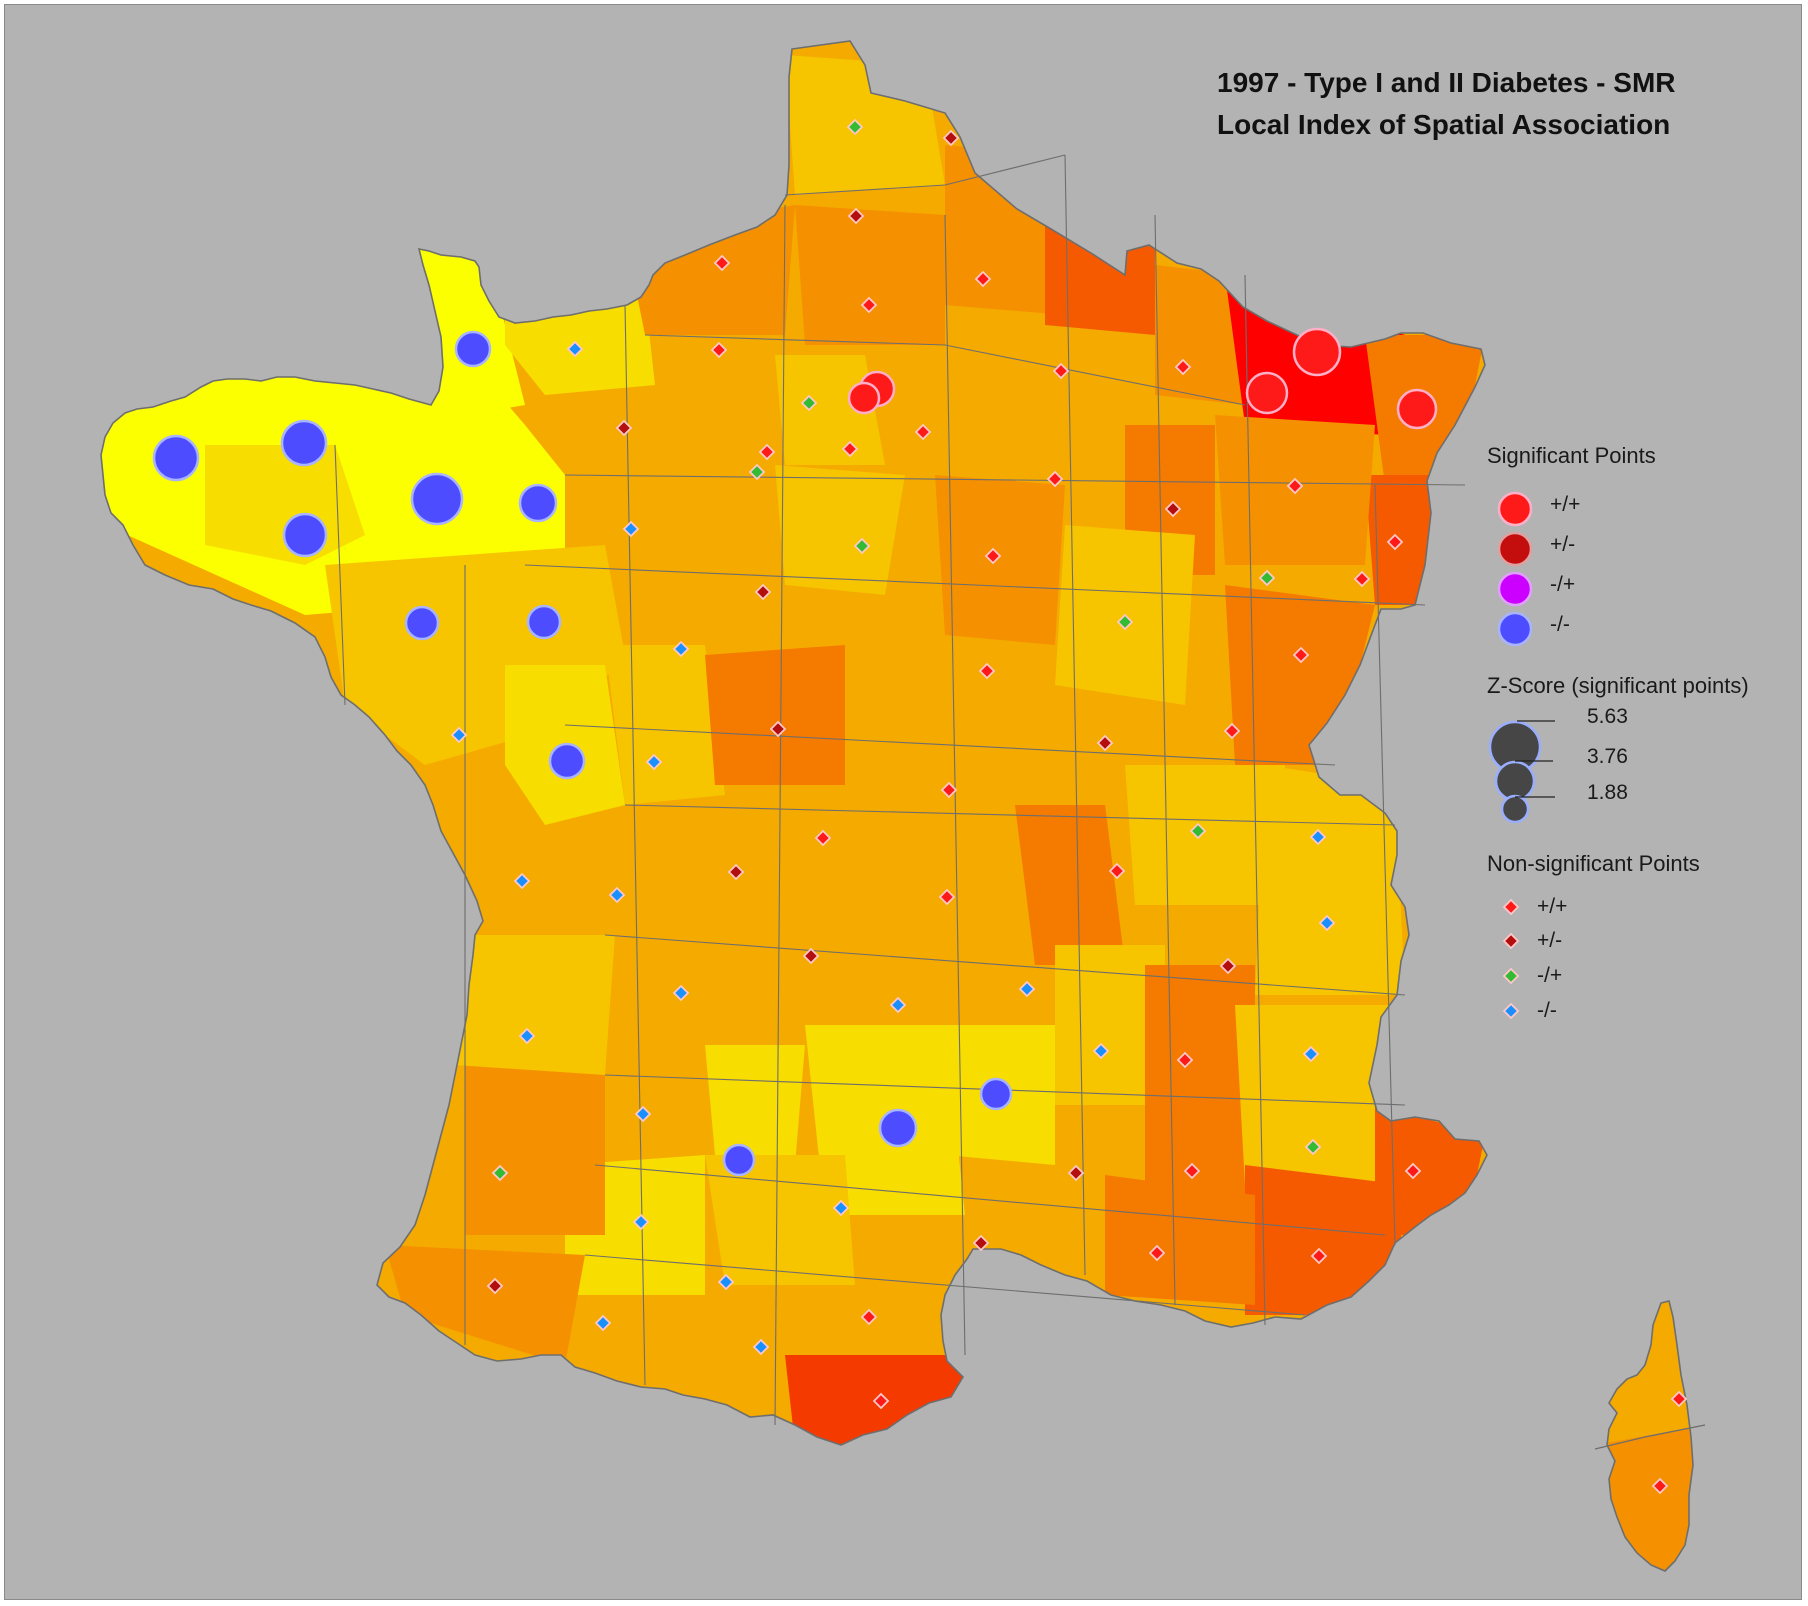 Image resolution: width=1808 pixels, height=1606 pixels. I want to click on legend-sig-symbol-pm, so click(1515, 549).